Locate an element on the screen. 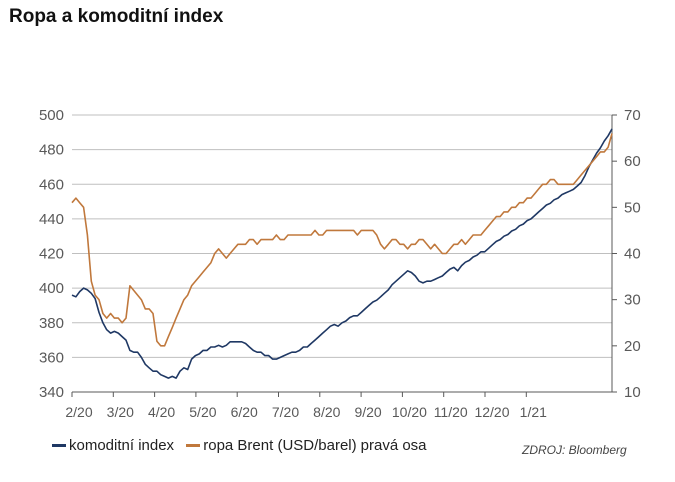 The height and width of the screenshot is (482, 675). x-tick-label: 12/20 is located at coordinates (491, 412).